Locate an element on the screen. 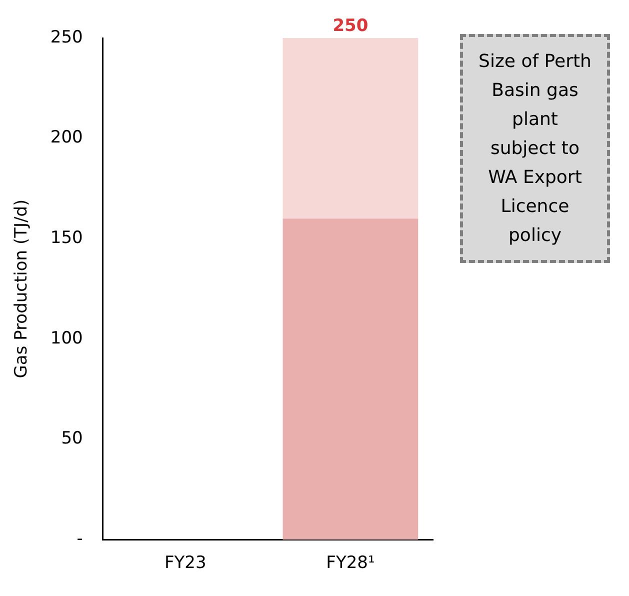  y-tick-label: 250 is located at coordinates (66, 37).